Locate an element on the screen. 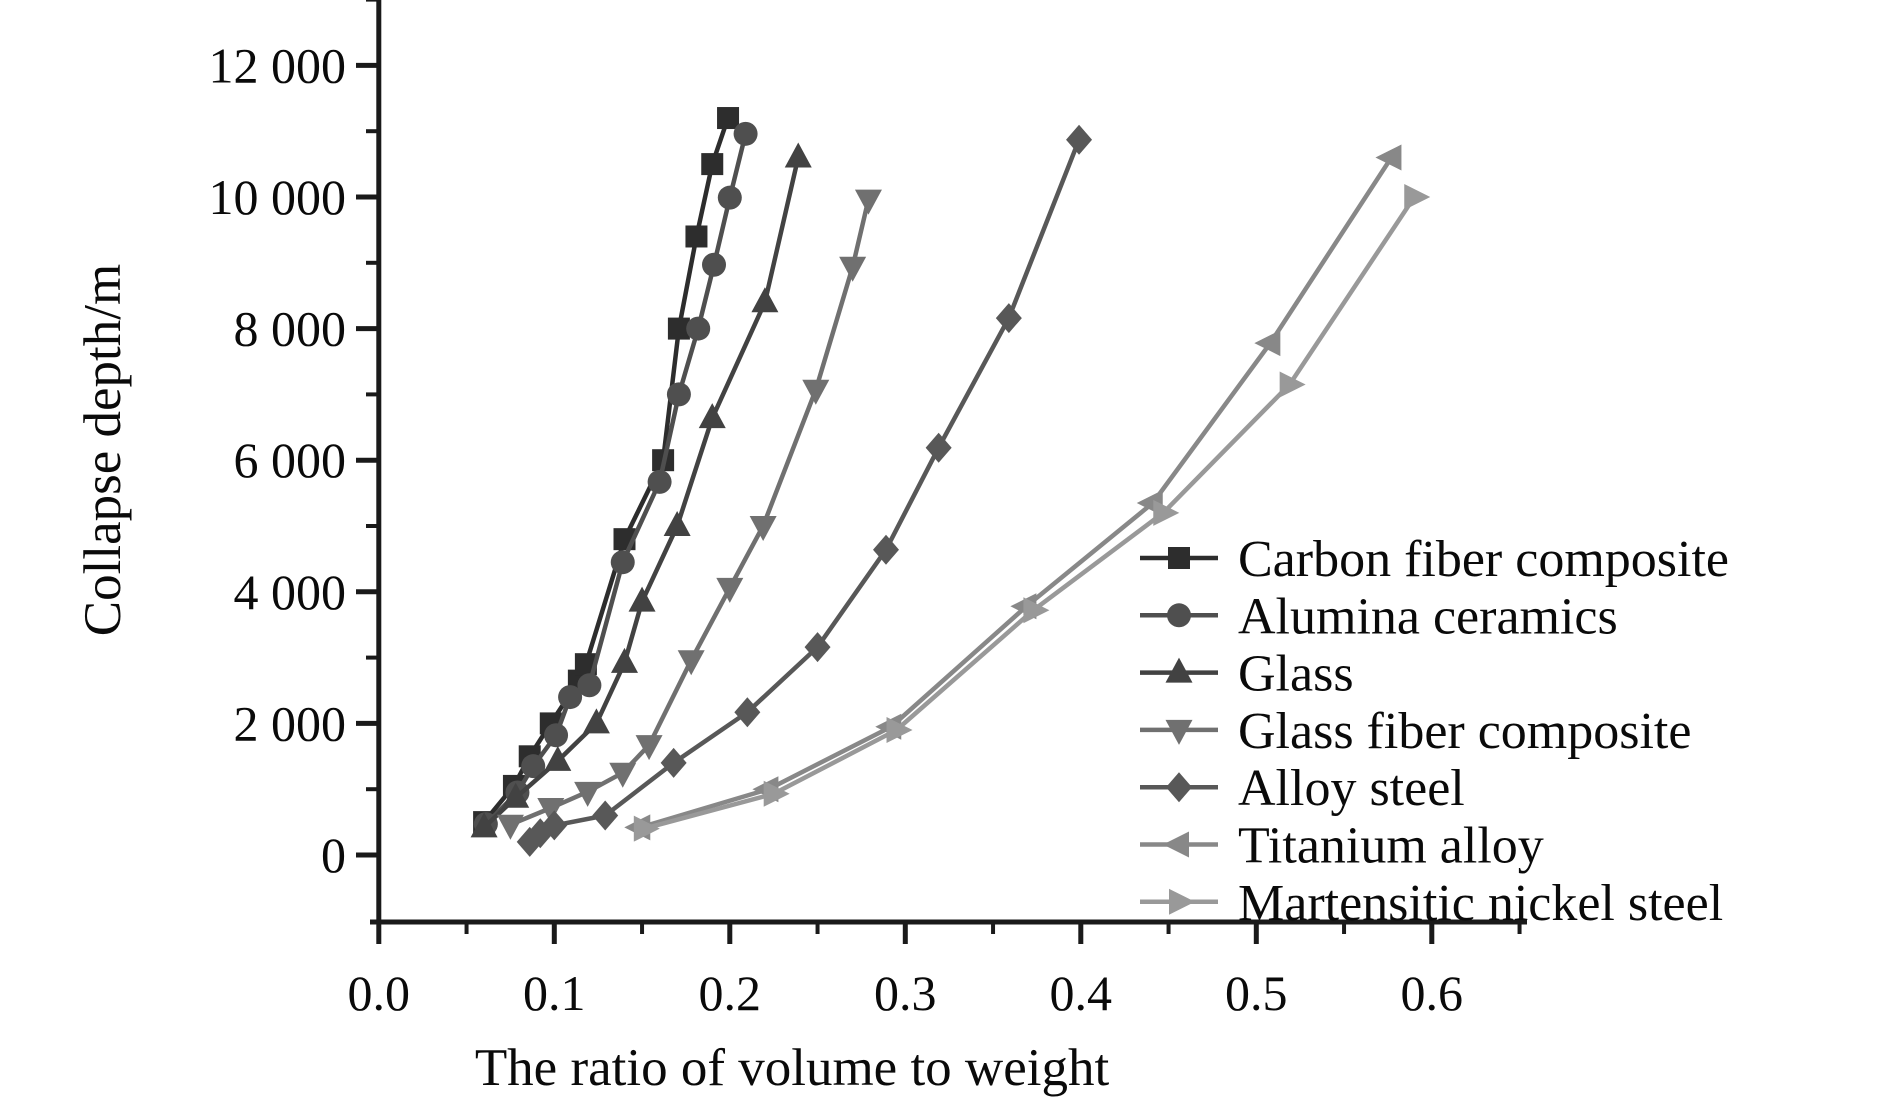  series-glass is located at coordinates (641, 490).